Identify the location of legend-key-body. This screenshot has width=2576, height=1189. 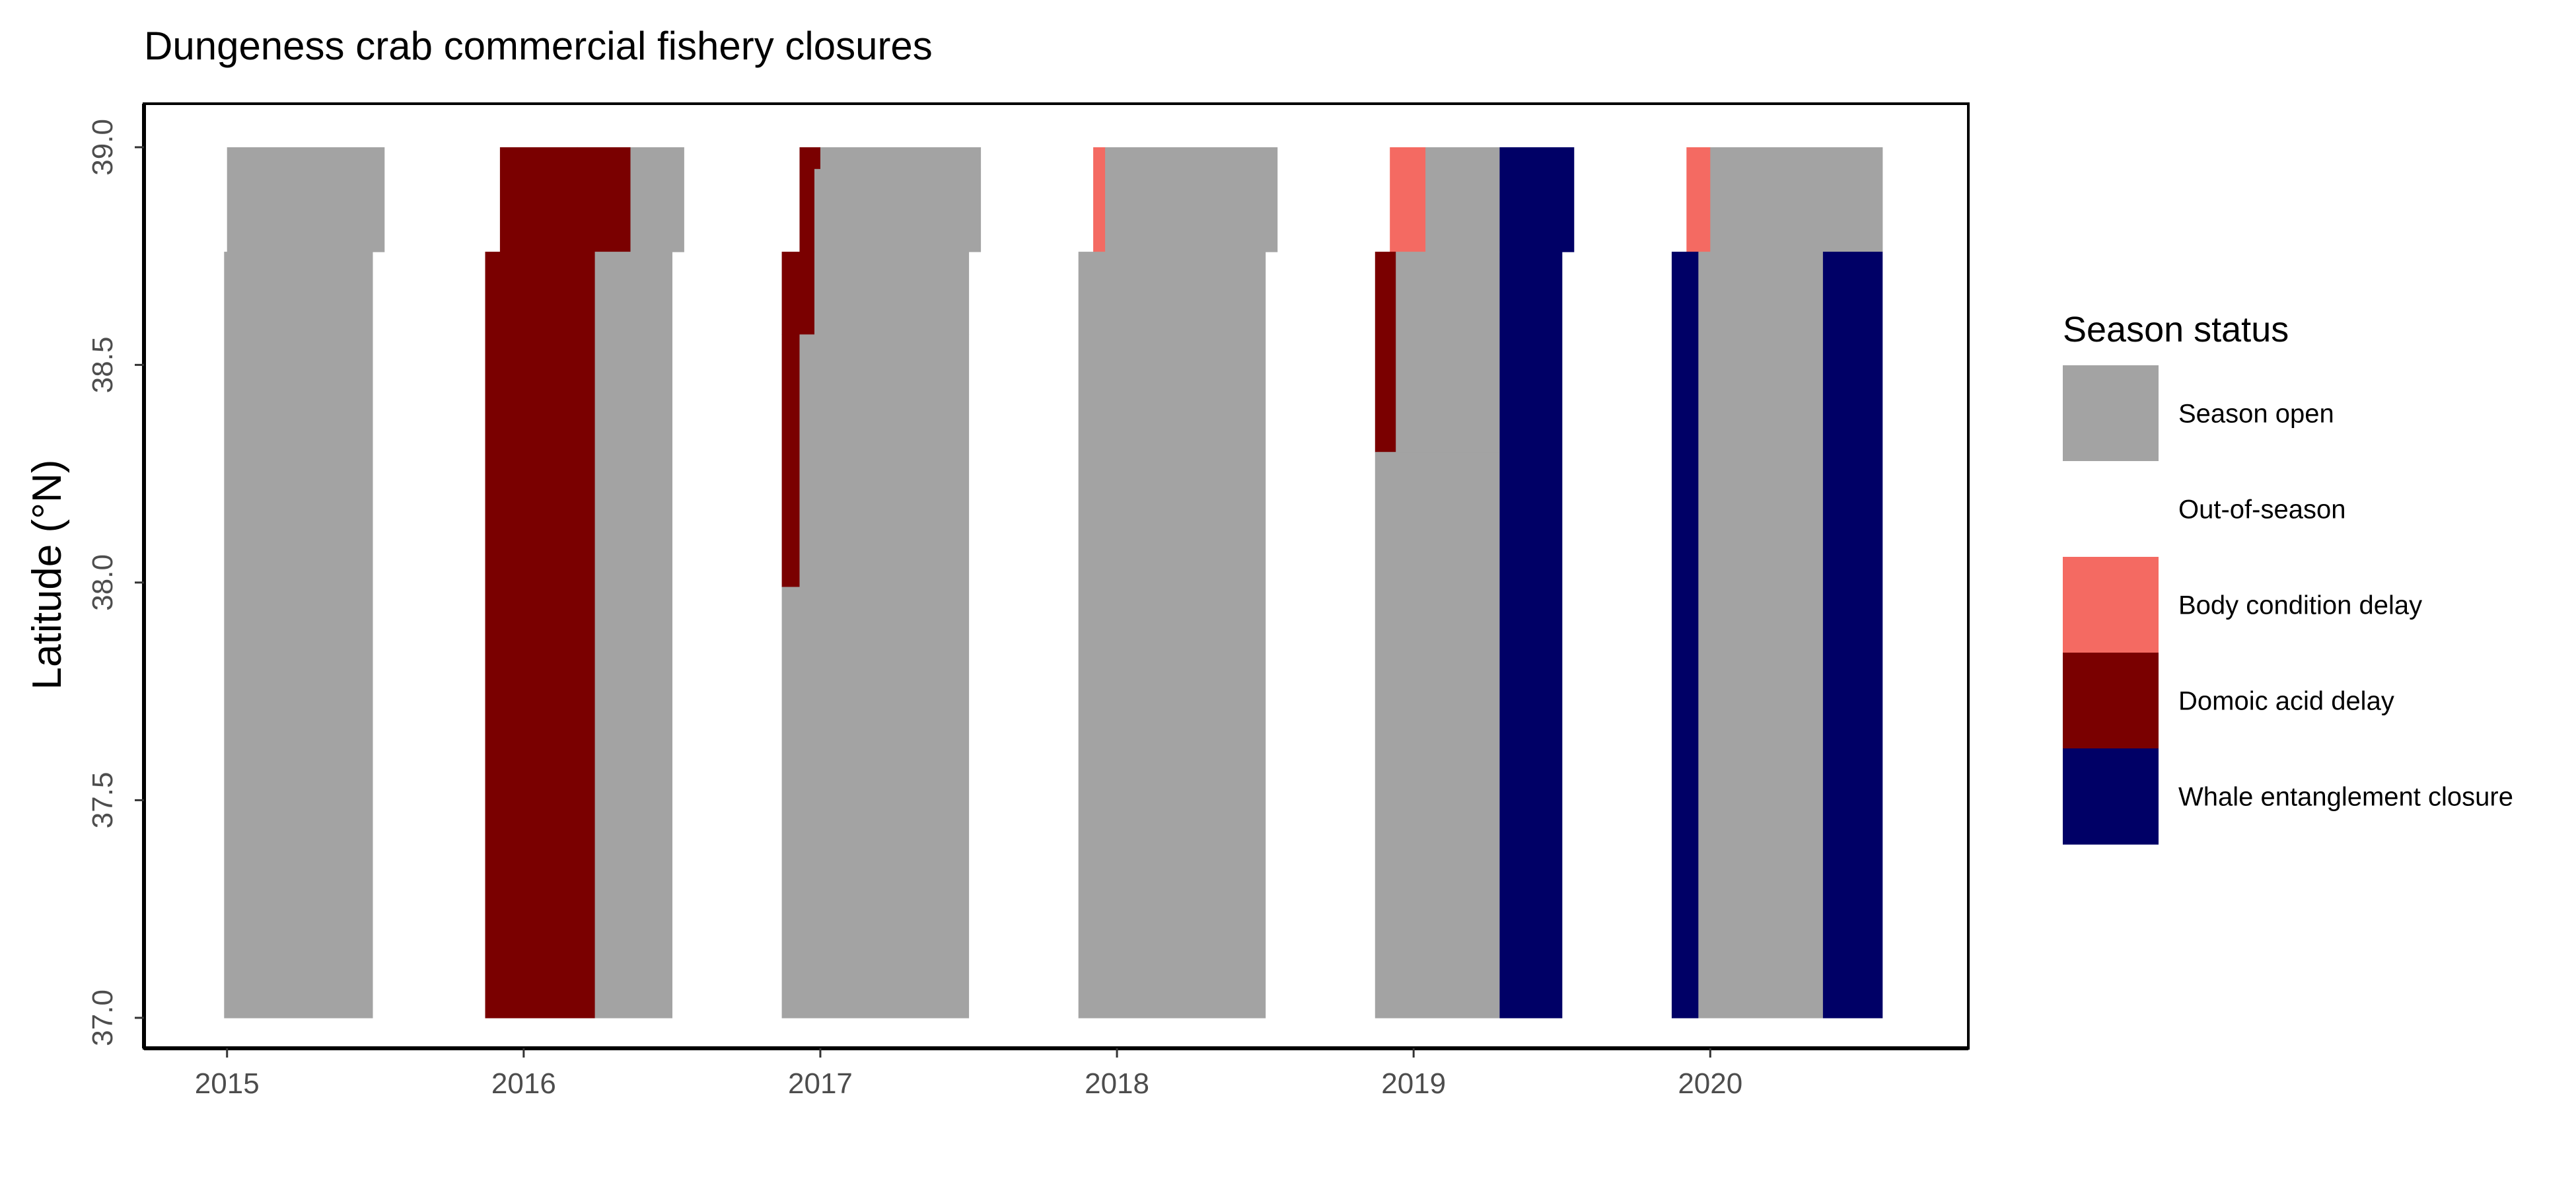
(2111, 605).